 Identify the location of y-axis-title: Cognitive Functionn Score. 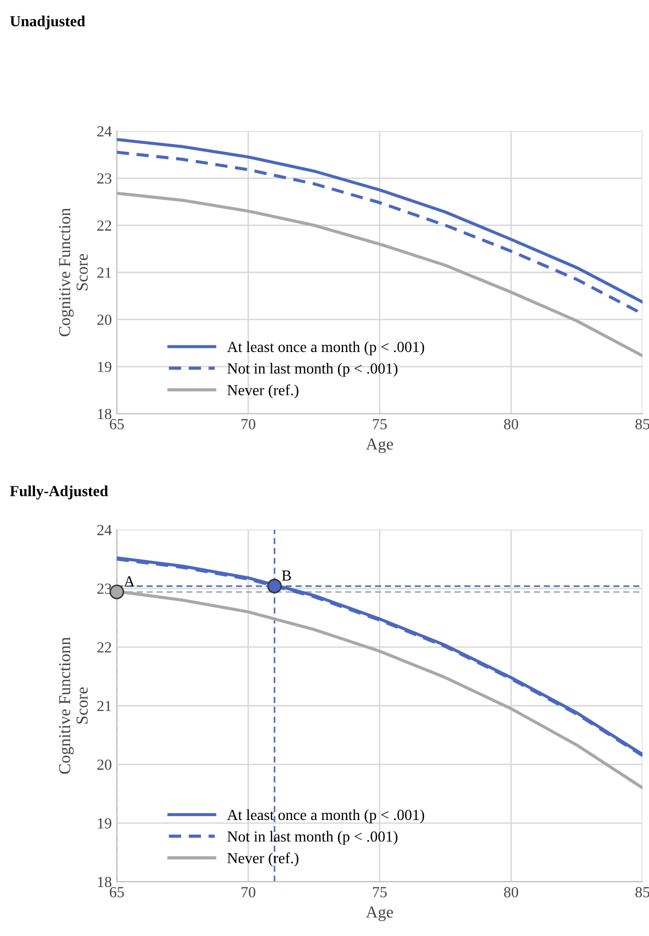
(73, 705).